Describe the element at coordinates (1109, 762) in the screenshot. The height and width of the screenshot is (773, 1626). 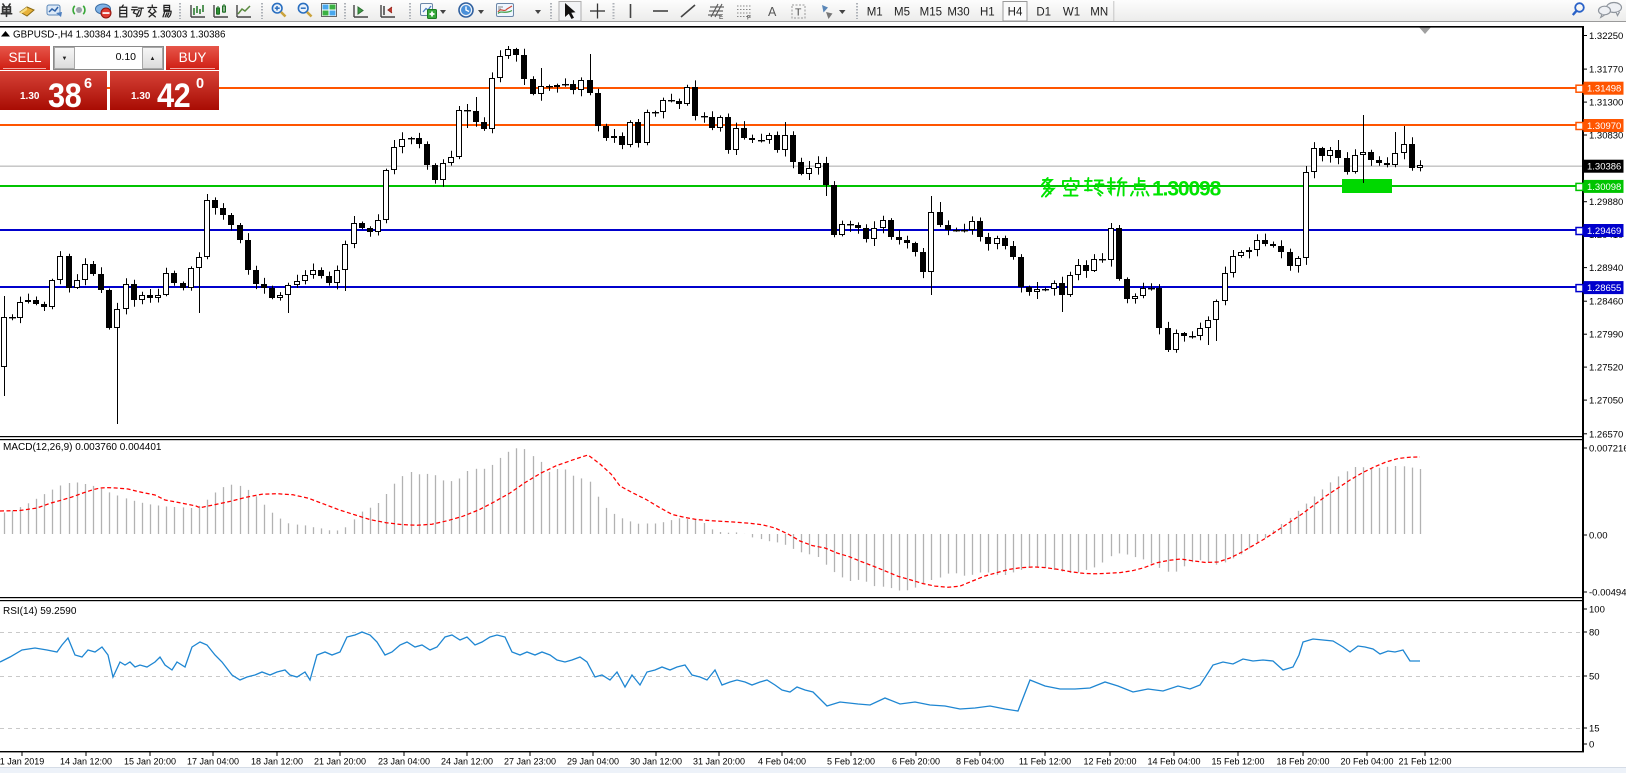
I see `svg-text: 12 Feb 20:00` at that location.